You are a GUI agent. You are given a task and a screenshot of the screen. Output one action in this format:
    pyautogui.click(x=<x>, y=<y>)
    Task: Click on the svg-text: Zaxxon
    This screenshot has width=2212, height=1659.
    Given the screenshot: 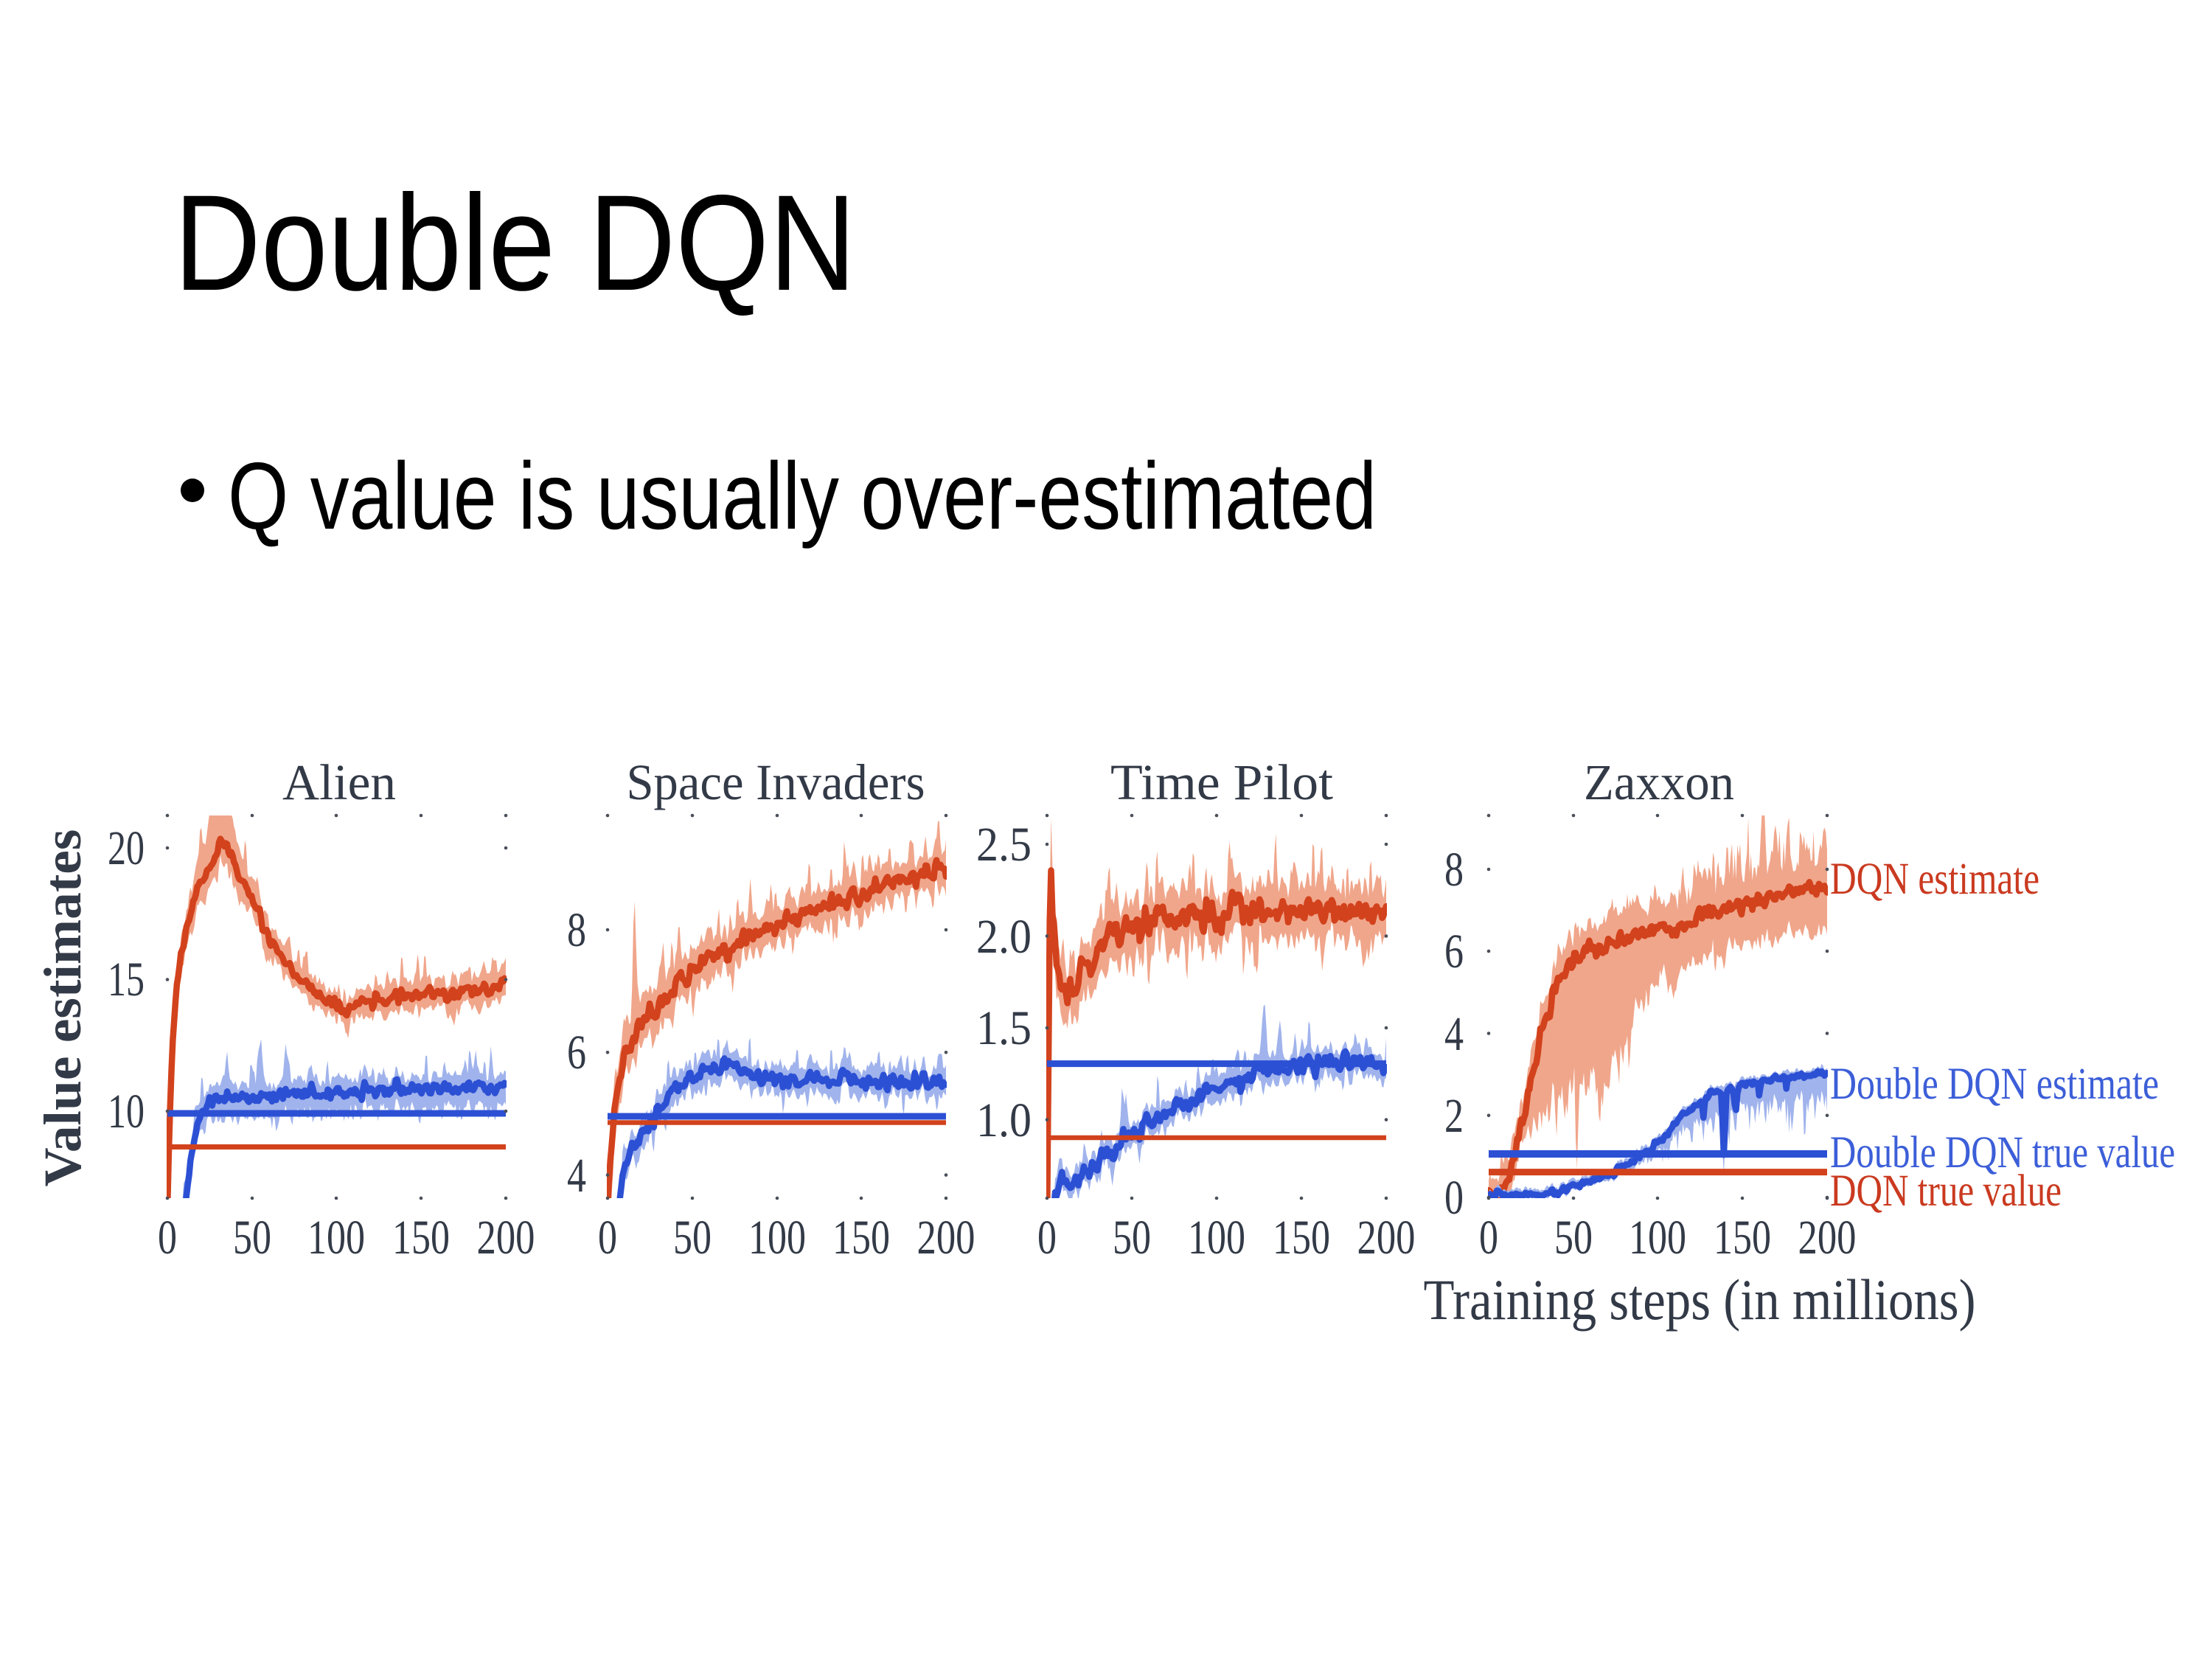 What is the action you would take?
    pyautogui.click(x=1659, y=782)
    